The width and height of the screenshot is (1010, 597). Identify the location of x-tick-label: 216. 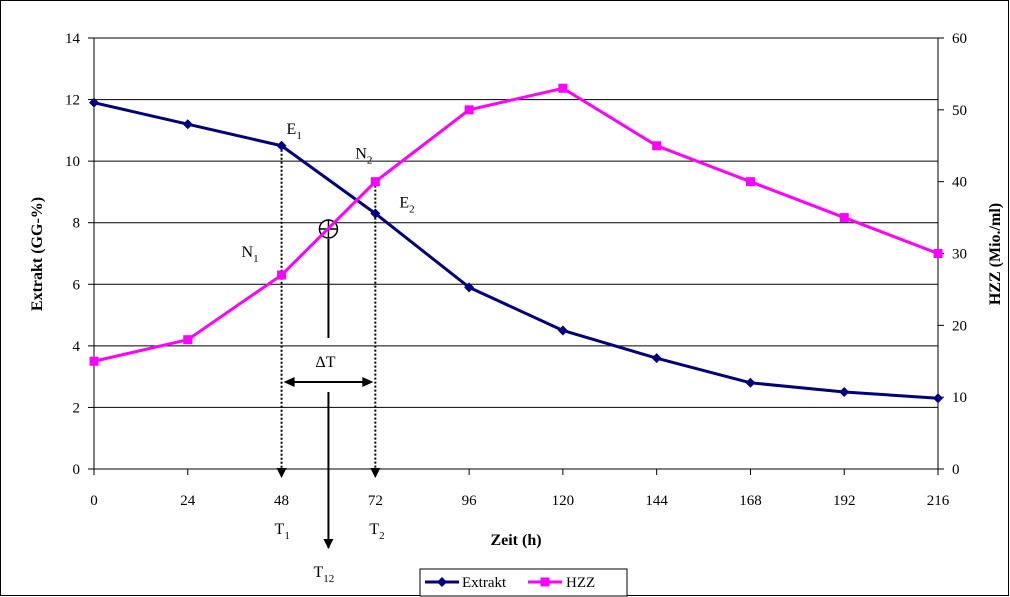
(938, 501).